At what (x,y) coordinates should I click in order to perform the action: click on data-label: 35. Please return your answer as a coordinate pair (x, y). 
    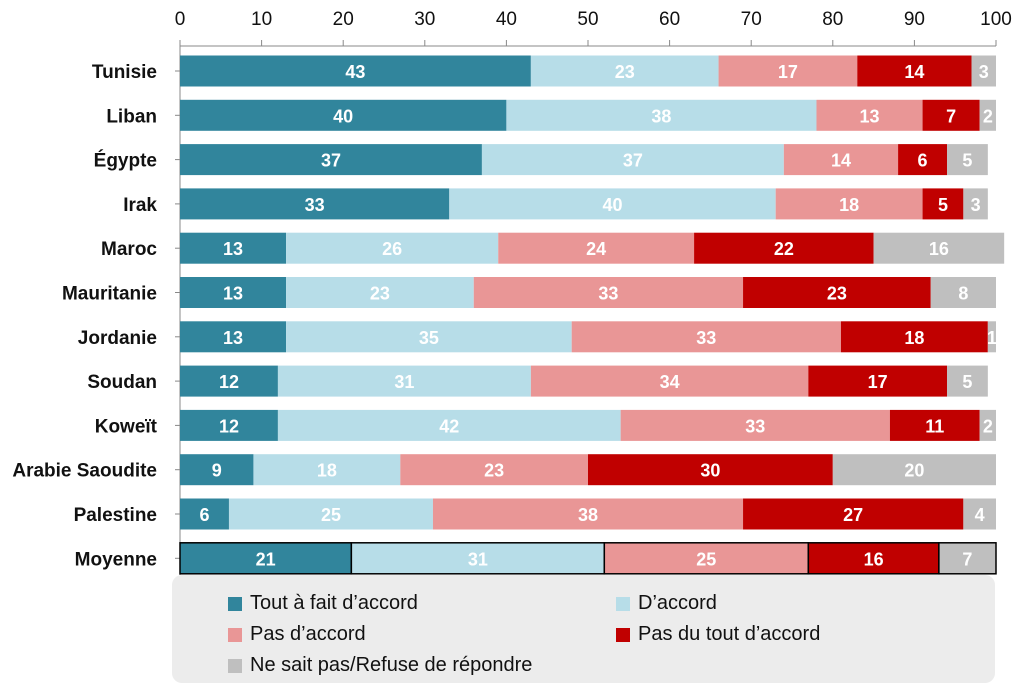
    Looking at the image, I should click on (429, 338).